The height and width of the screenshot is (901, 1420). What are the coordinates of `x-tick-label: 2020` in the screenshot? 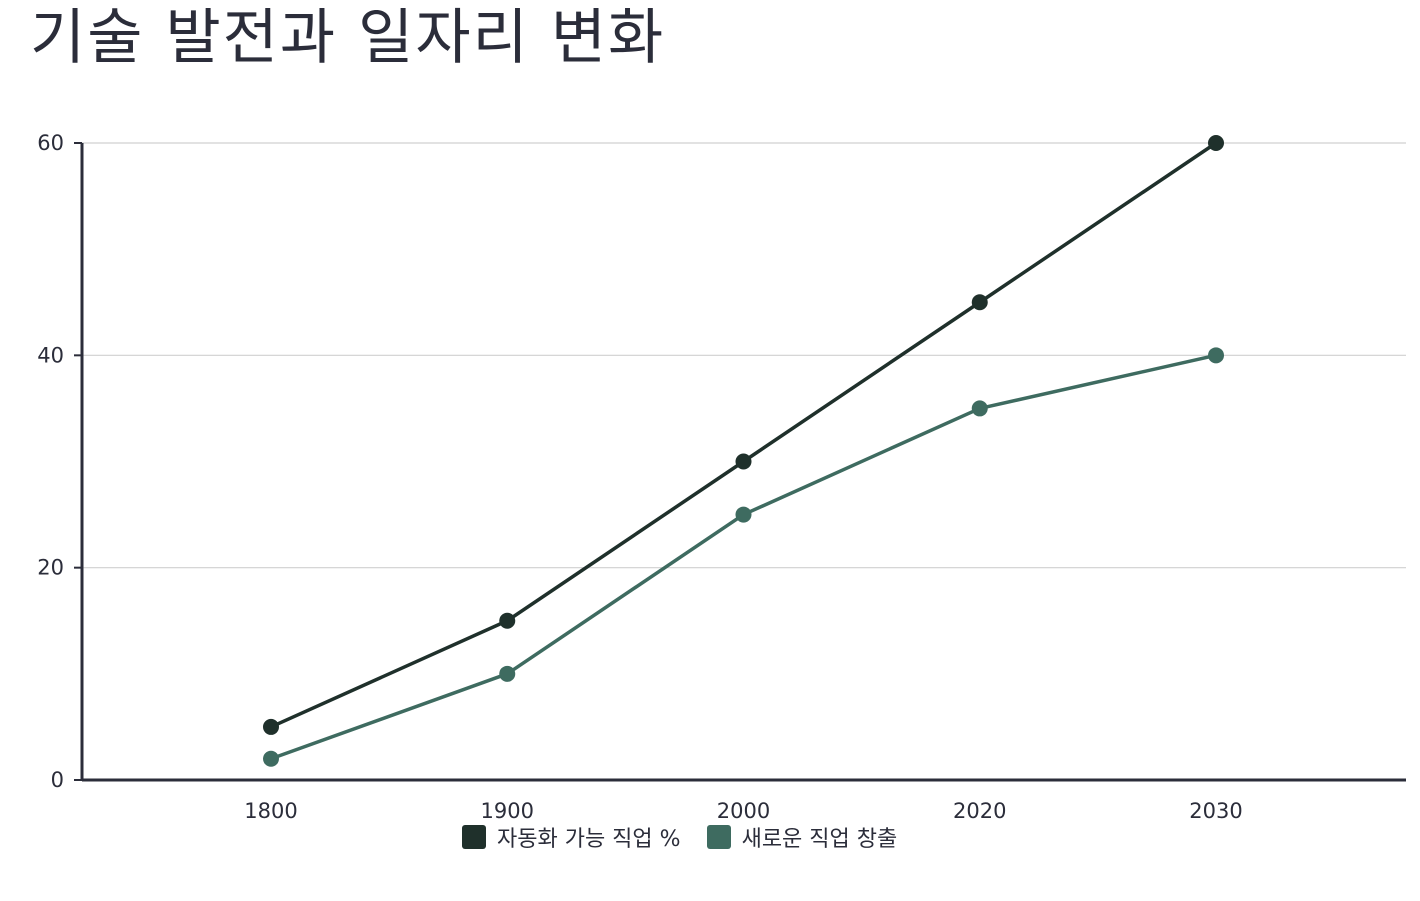 It's located at (979, 811).